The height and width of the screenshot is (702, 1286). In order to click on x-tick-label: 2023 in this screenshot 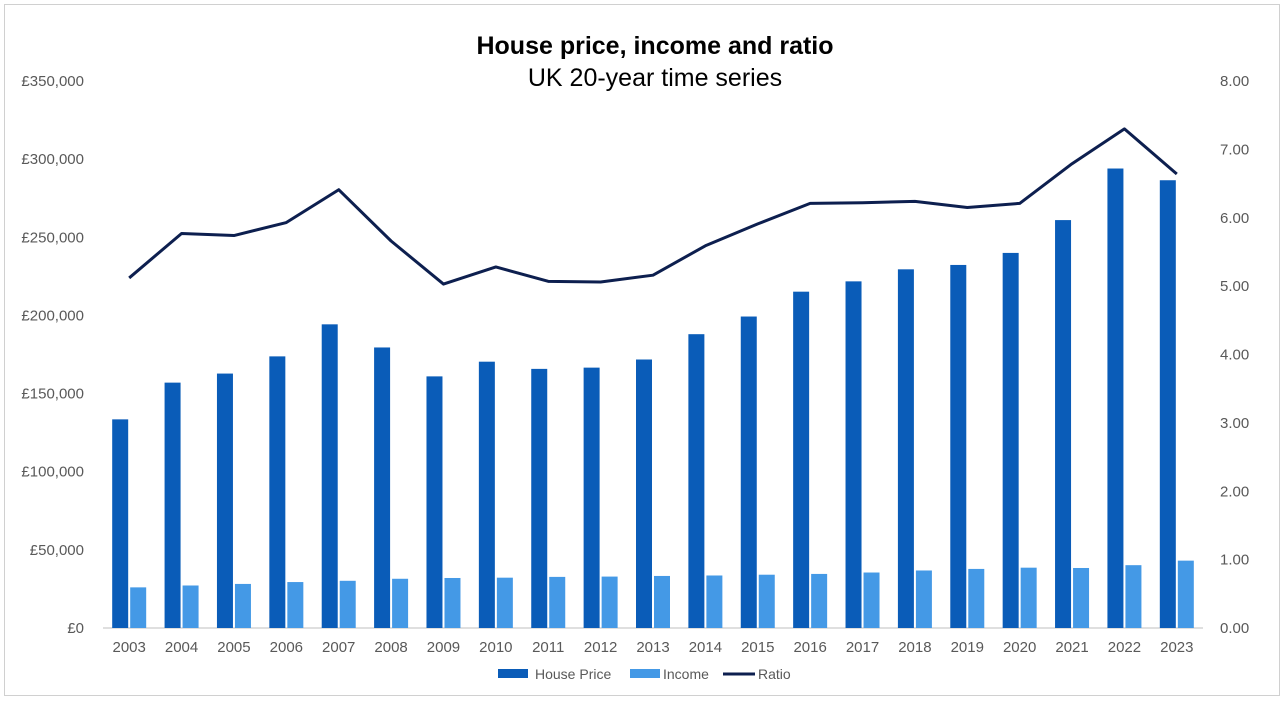, I will do `click(1176, 647)`.